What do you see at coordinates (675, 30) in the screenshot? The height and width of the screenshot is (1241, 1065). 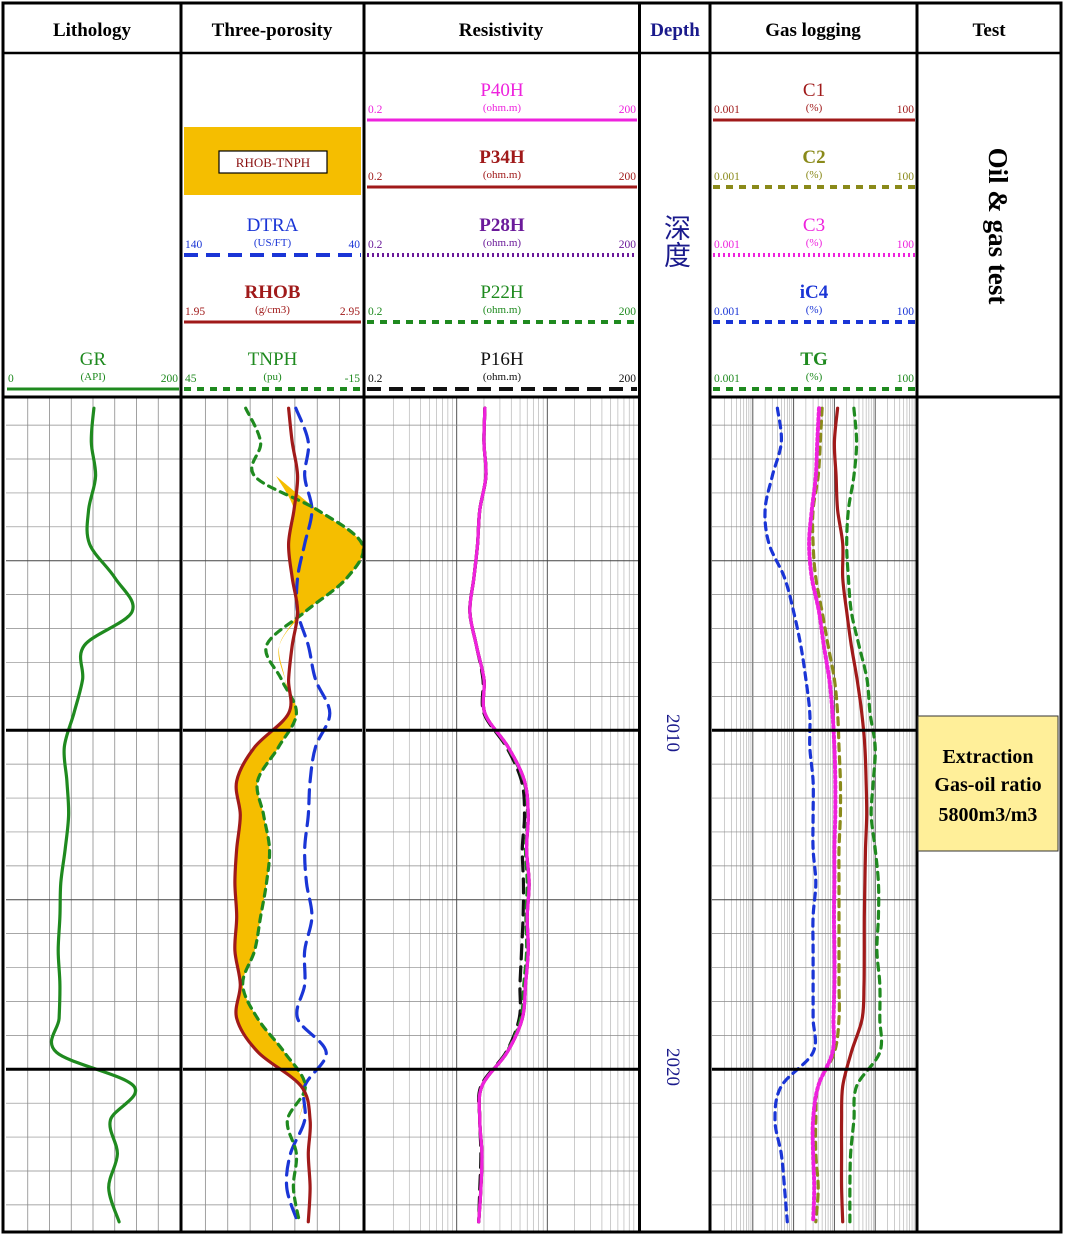 I see `track-title-depth: Depth` at bounding box center [675, 30].